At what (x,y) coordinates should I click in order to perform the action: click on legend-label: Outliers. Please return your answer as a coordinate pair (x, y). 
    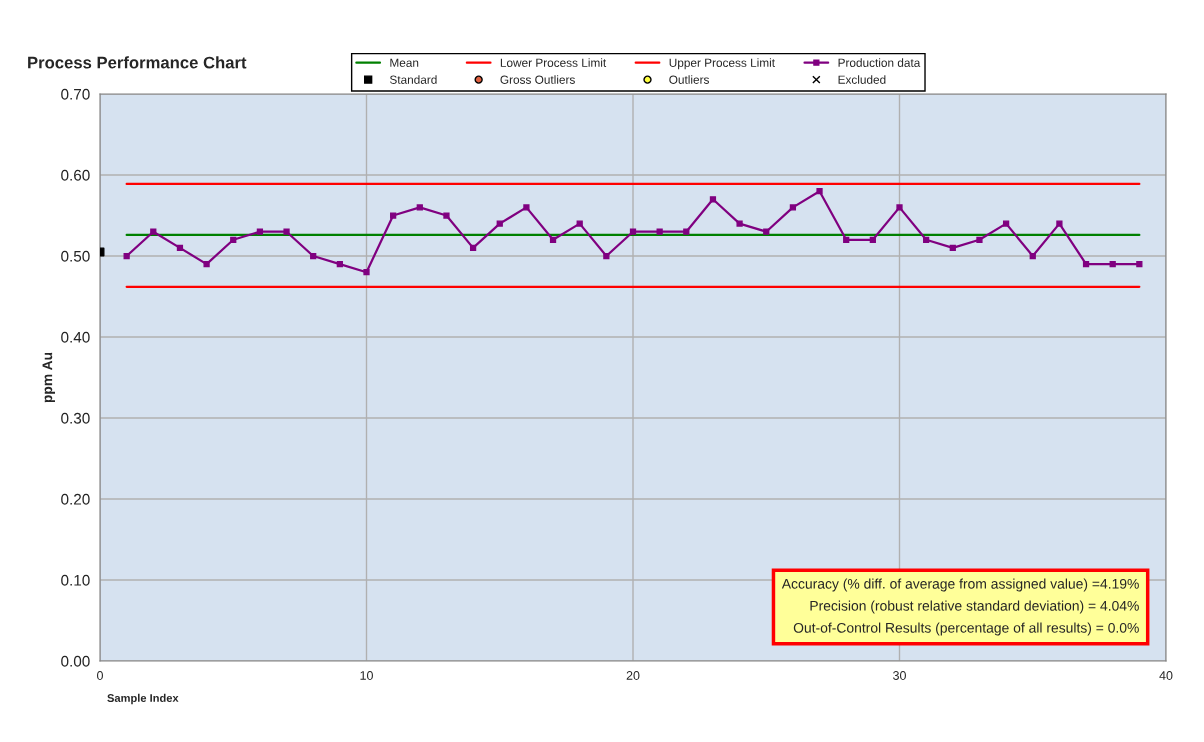
    Looking at the image, I should click on (689, 79).